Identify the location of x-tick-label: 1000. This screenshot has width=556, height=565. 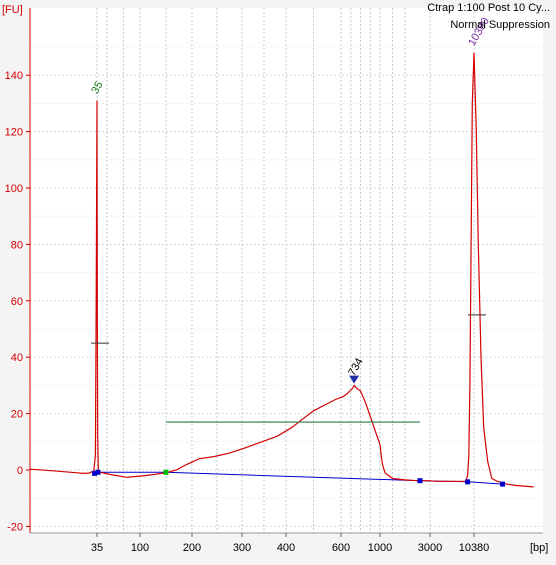
(380, 548).